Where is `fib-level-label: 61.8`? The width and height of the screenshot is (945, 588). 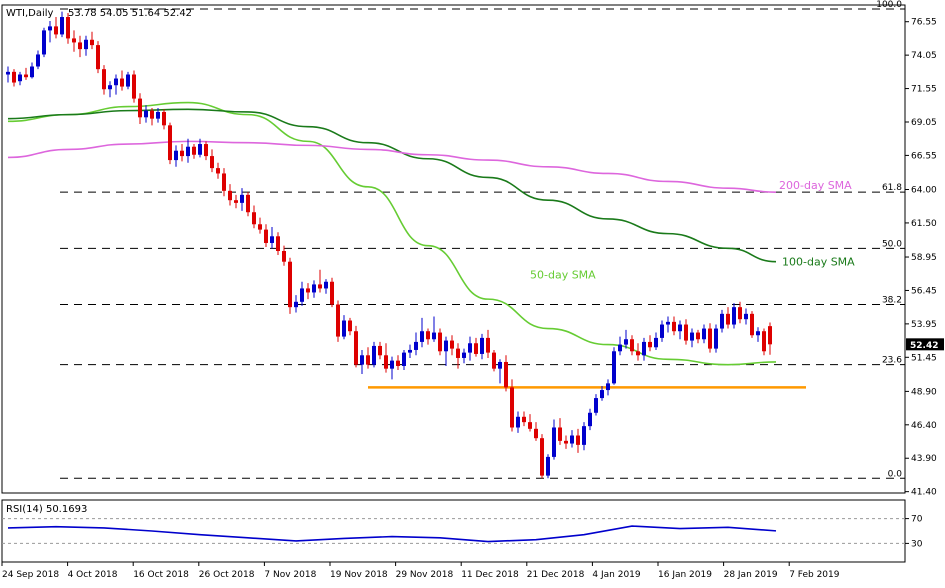
fib-level-label: 61.8 is located at coordinates (892, 188).